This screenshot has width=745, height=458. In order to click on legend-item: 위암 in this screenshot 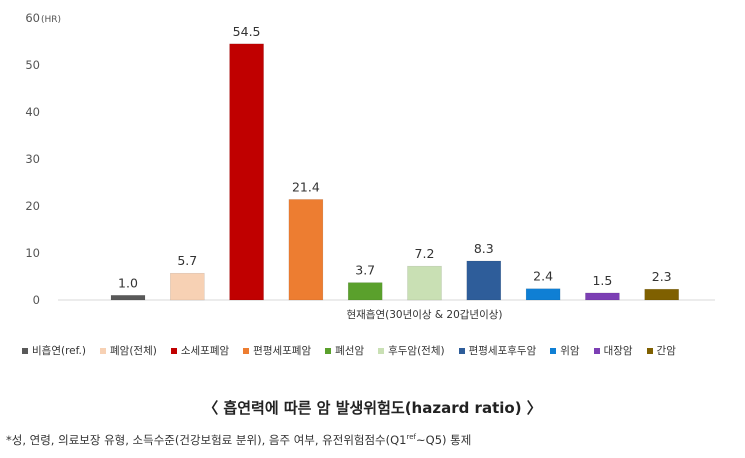, I will do `click(565, 350)`.